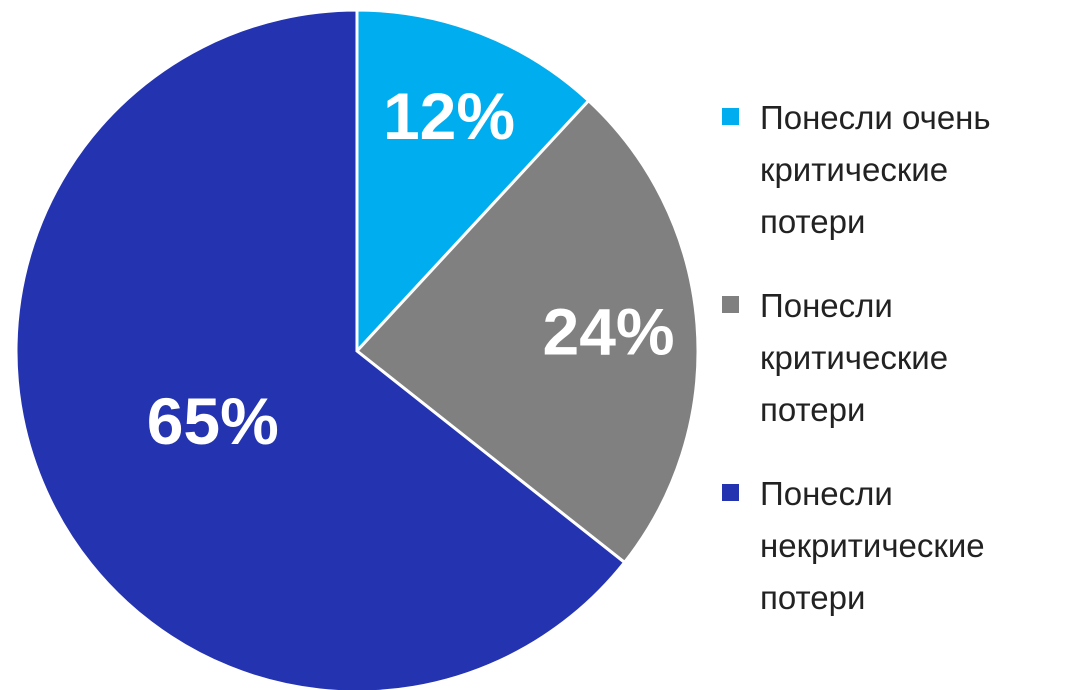  I want to click on pie-slice, so click(473, 181).